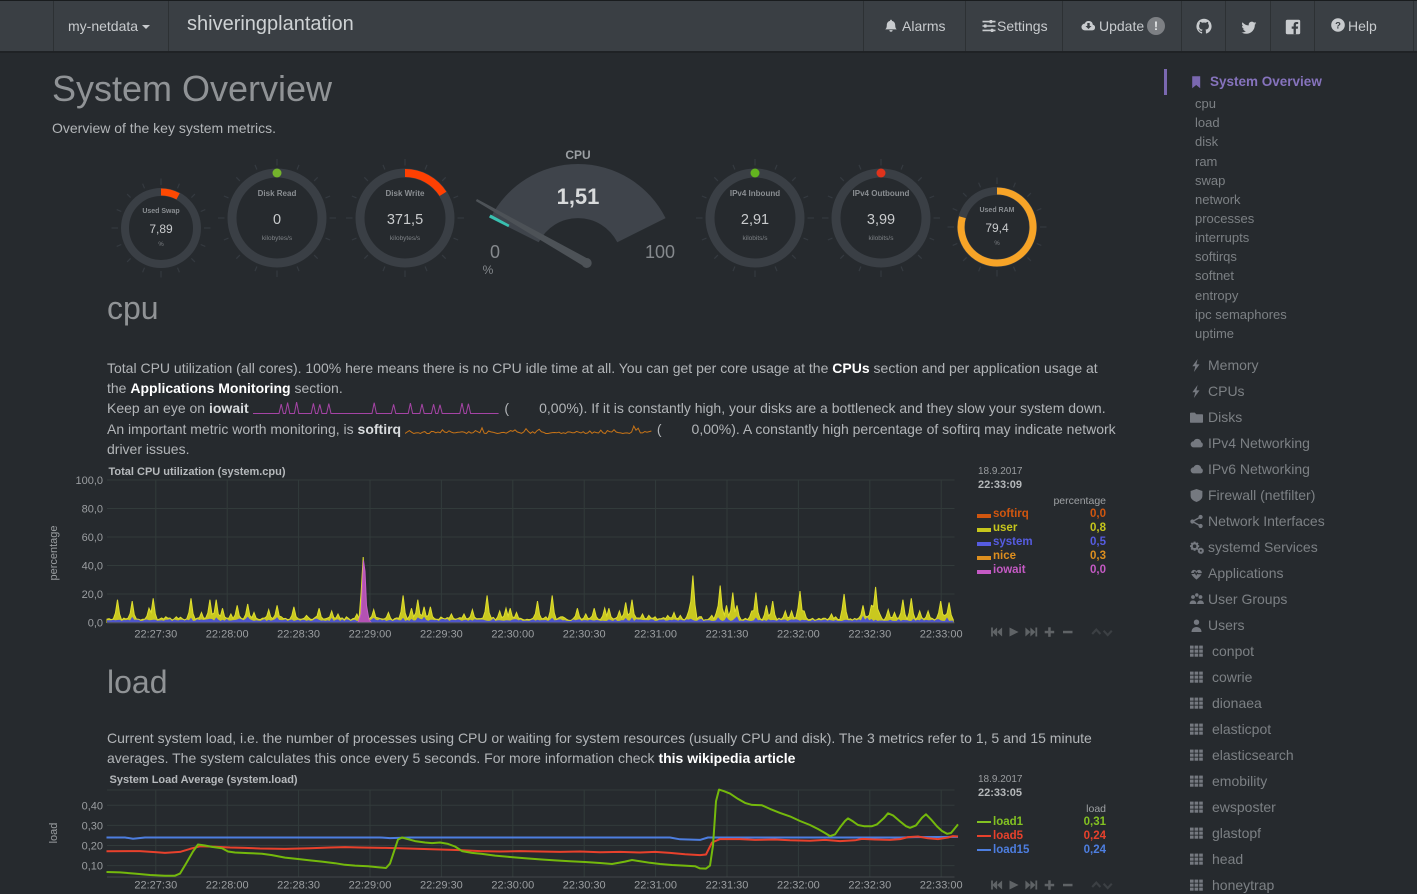 The height and width of the screenshot is (894, 1417). What do you see at coordinates (92, 538) in the screenshot?
I see `svg-text: 60,0` at bounding box center [92, 538].